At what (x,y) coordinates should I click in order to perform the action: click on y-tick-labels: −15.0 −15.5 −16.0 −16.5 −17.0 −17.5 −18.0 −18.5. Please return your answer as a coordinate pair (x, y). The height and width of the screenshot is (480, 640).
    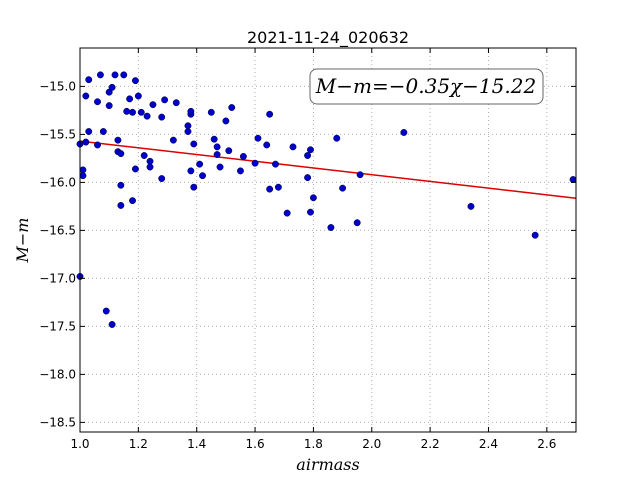
    Looking at the image, I should click on (57, 254).